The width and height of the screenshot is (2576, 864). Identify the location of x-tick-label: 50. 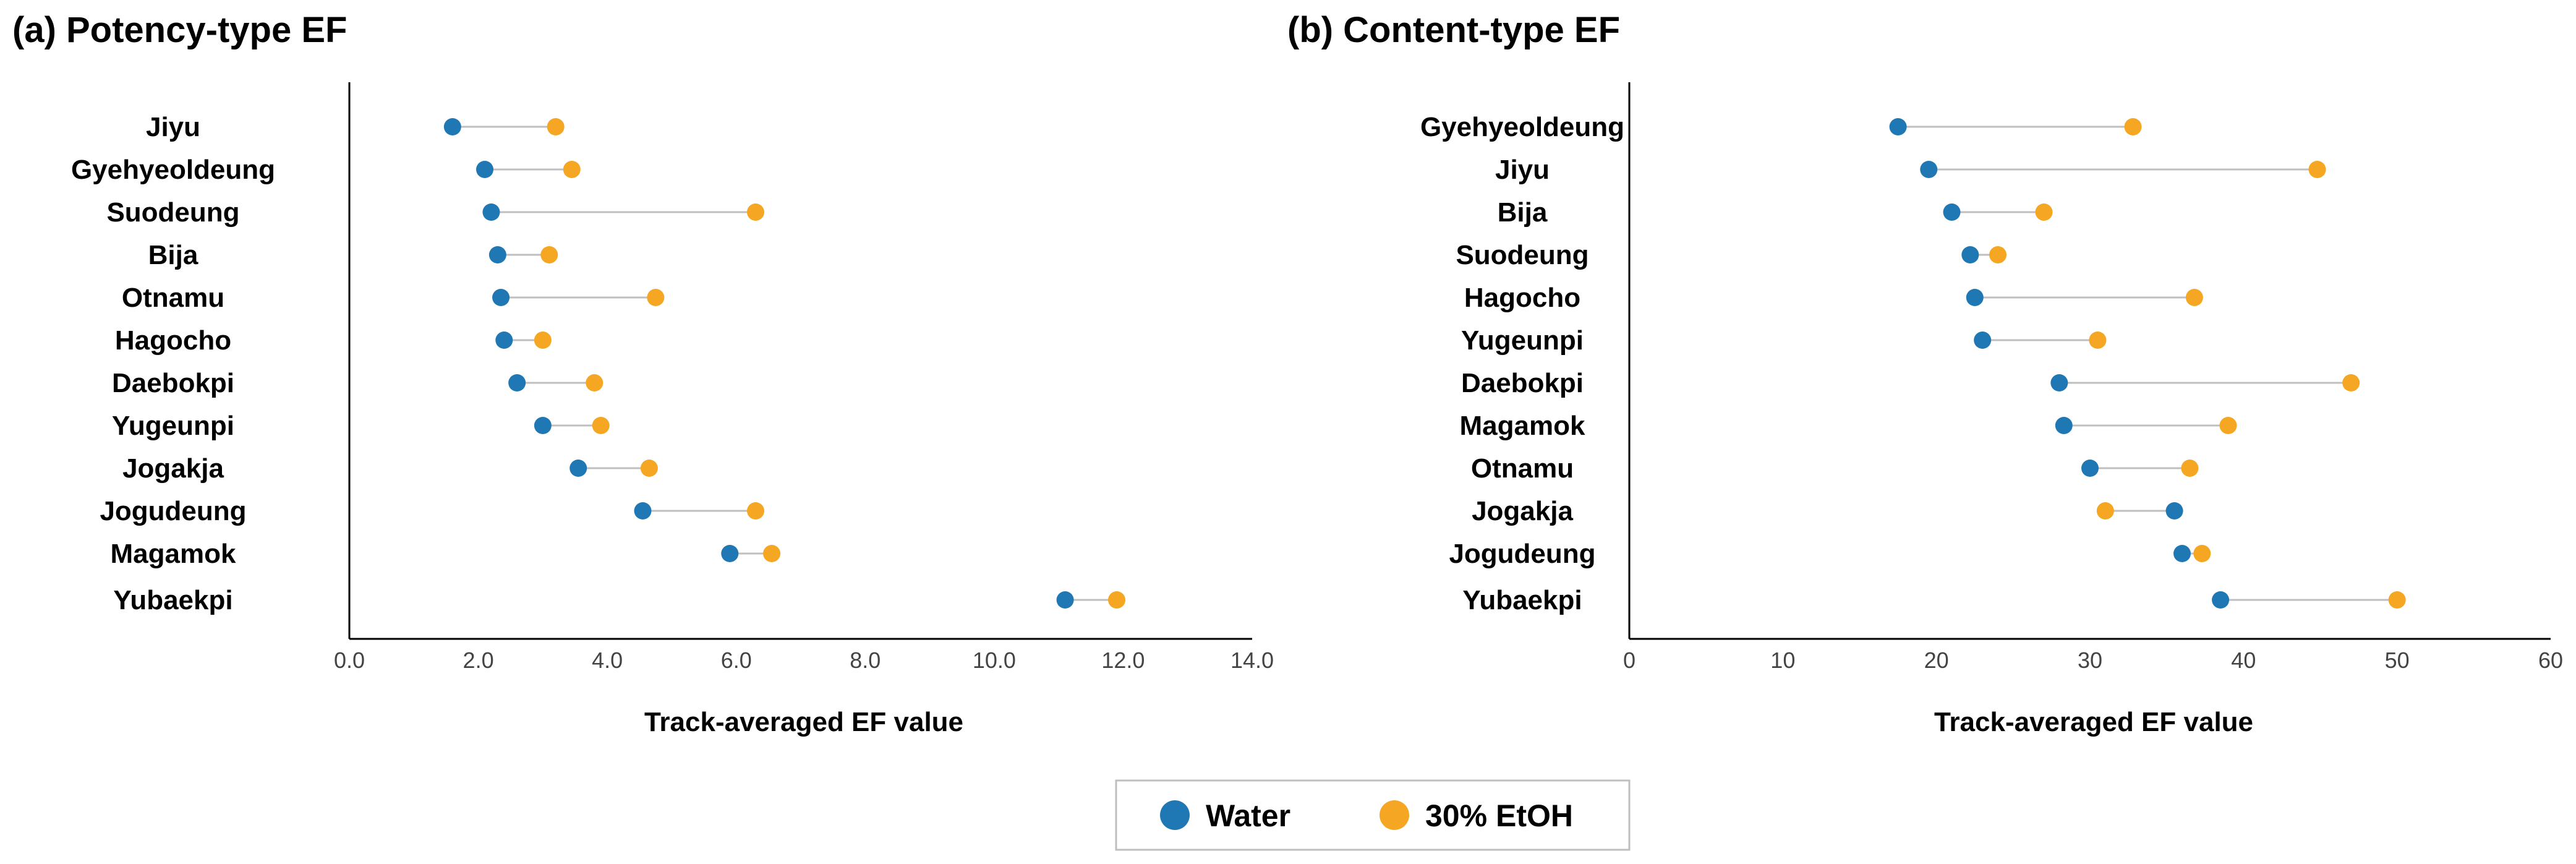
(2397, 660).